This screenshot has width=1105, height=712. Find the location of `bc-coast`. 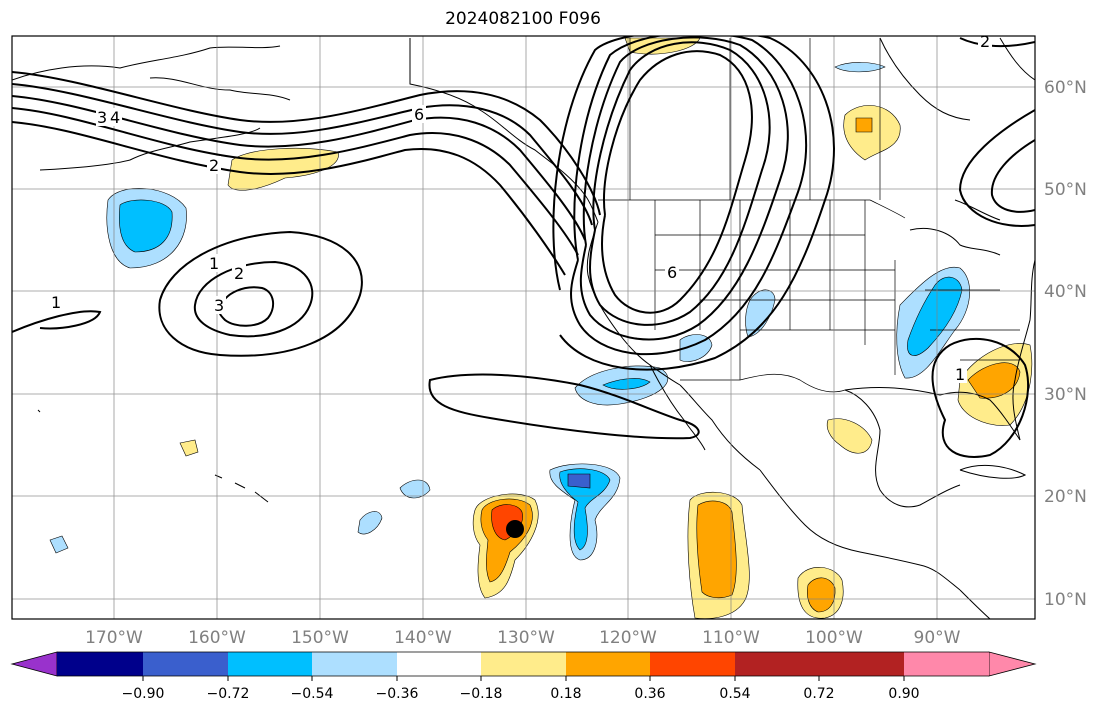

bc-coast is located at coordinates (504, 130).